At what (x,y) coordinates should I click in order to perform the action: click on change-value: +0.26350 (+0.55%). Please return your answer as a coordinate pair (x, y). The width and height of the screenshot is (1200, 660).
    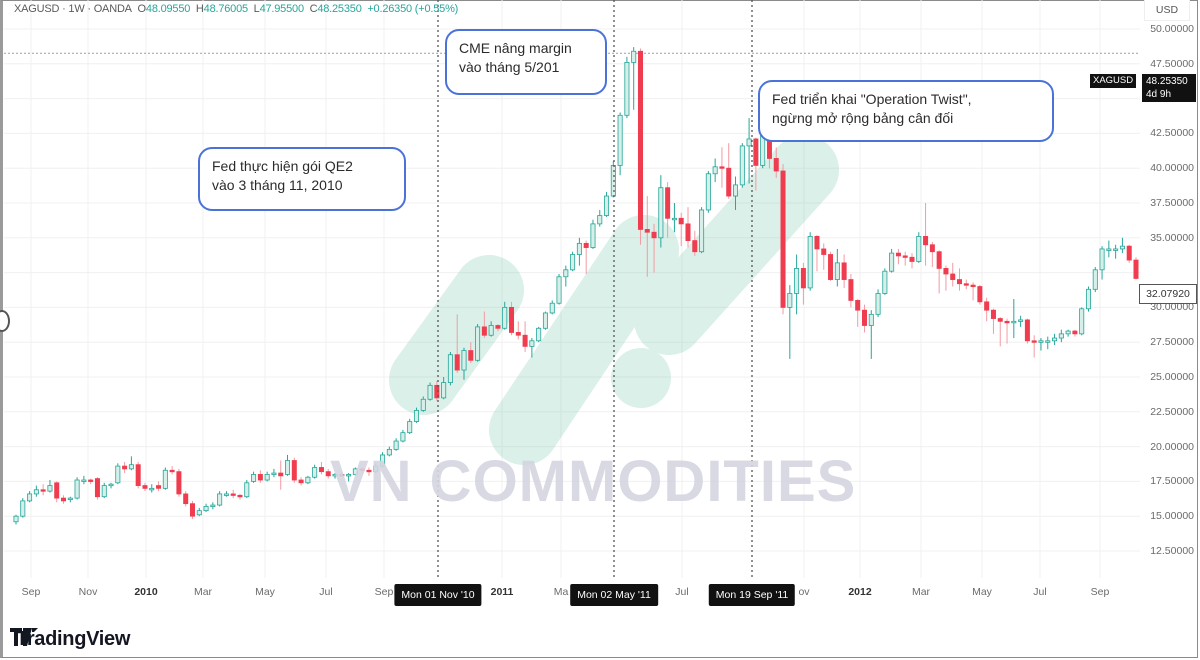
    Looking at the image, I should click on (413, 9).